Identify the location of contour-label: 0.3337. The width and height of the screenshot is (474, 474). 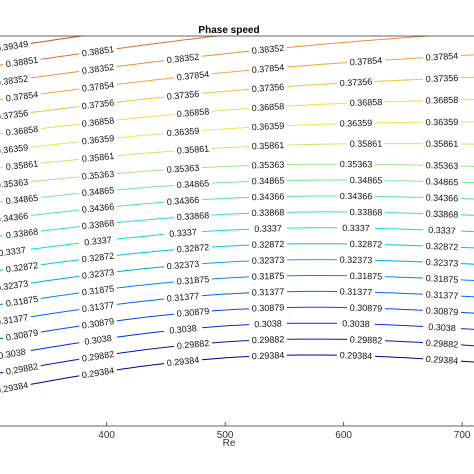
(268, 228).